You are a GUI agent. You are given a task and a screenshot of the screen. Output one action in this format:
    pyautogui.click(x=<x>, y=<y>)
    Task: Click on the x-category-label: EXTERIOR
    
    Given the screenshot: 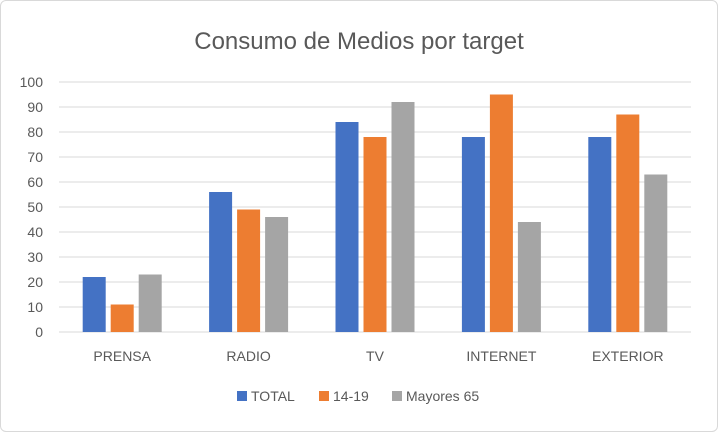 What is the action you would take?
    pyautogui.click(x=628, y=356)
    